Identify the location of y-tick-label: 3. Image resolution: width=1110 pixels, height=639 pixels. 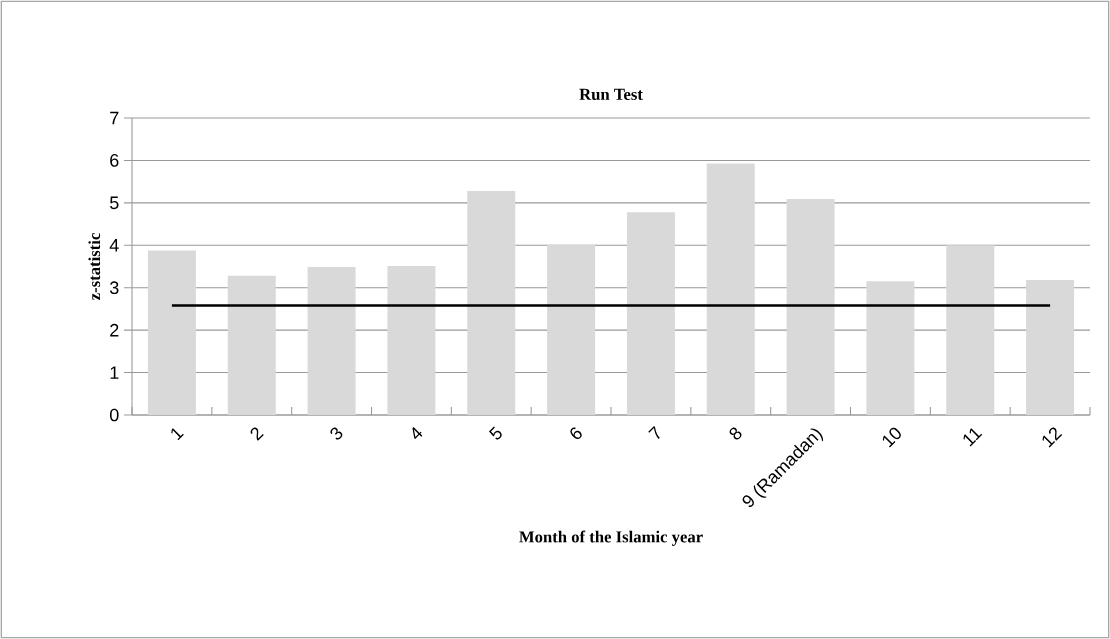
(114, 288).